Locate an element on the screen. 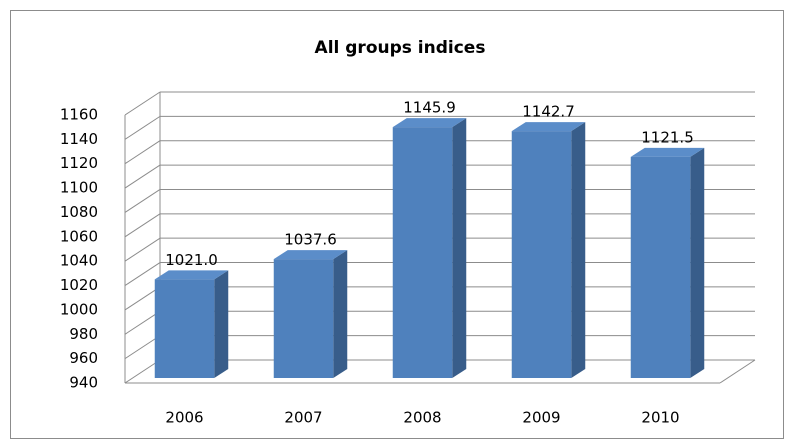 The image size is (795, 448). y-tick-label: 1140 is located at coordinates (79, 139).